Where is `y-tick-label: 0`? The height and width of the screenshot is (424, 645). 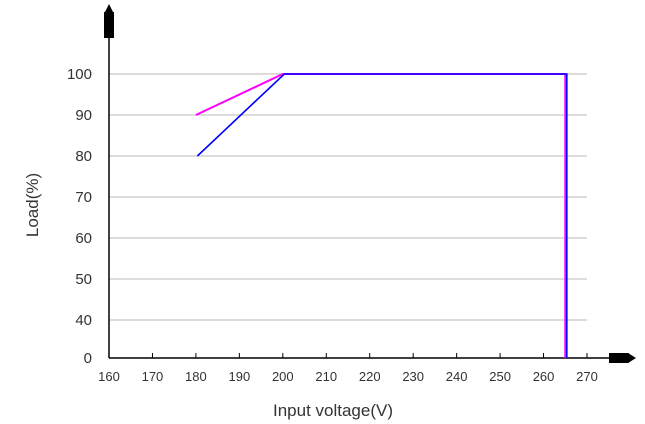
y-tick-label: 0 is located at coordinates (88, 358).